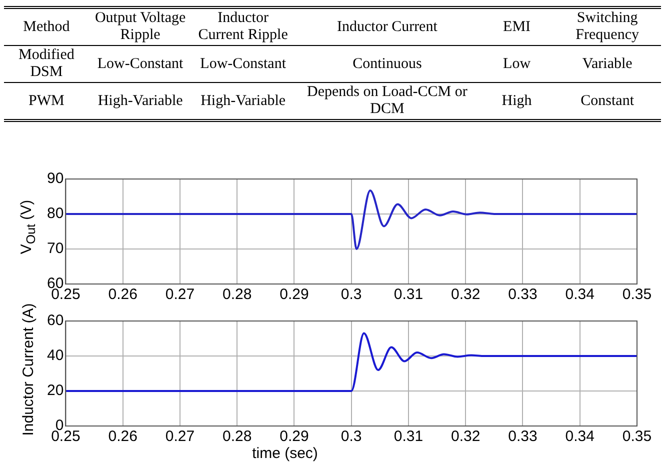  Describe the element at coordinates (607, 64) in the screenshot. I see `text: Variable` at that location.